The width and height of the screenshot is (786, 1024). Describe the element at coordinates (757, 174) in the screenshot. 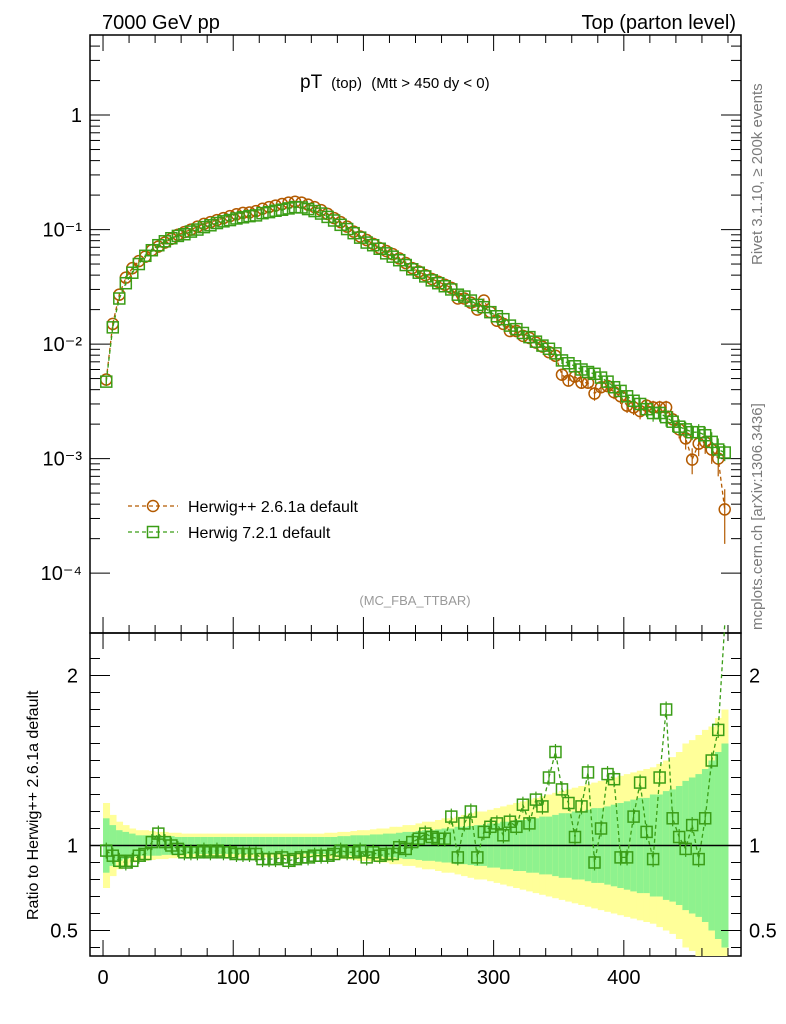

I see `rivet-label: Rivet 3.1.10, ≥ 200k events` at that location.